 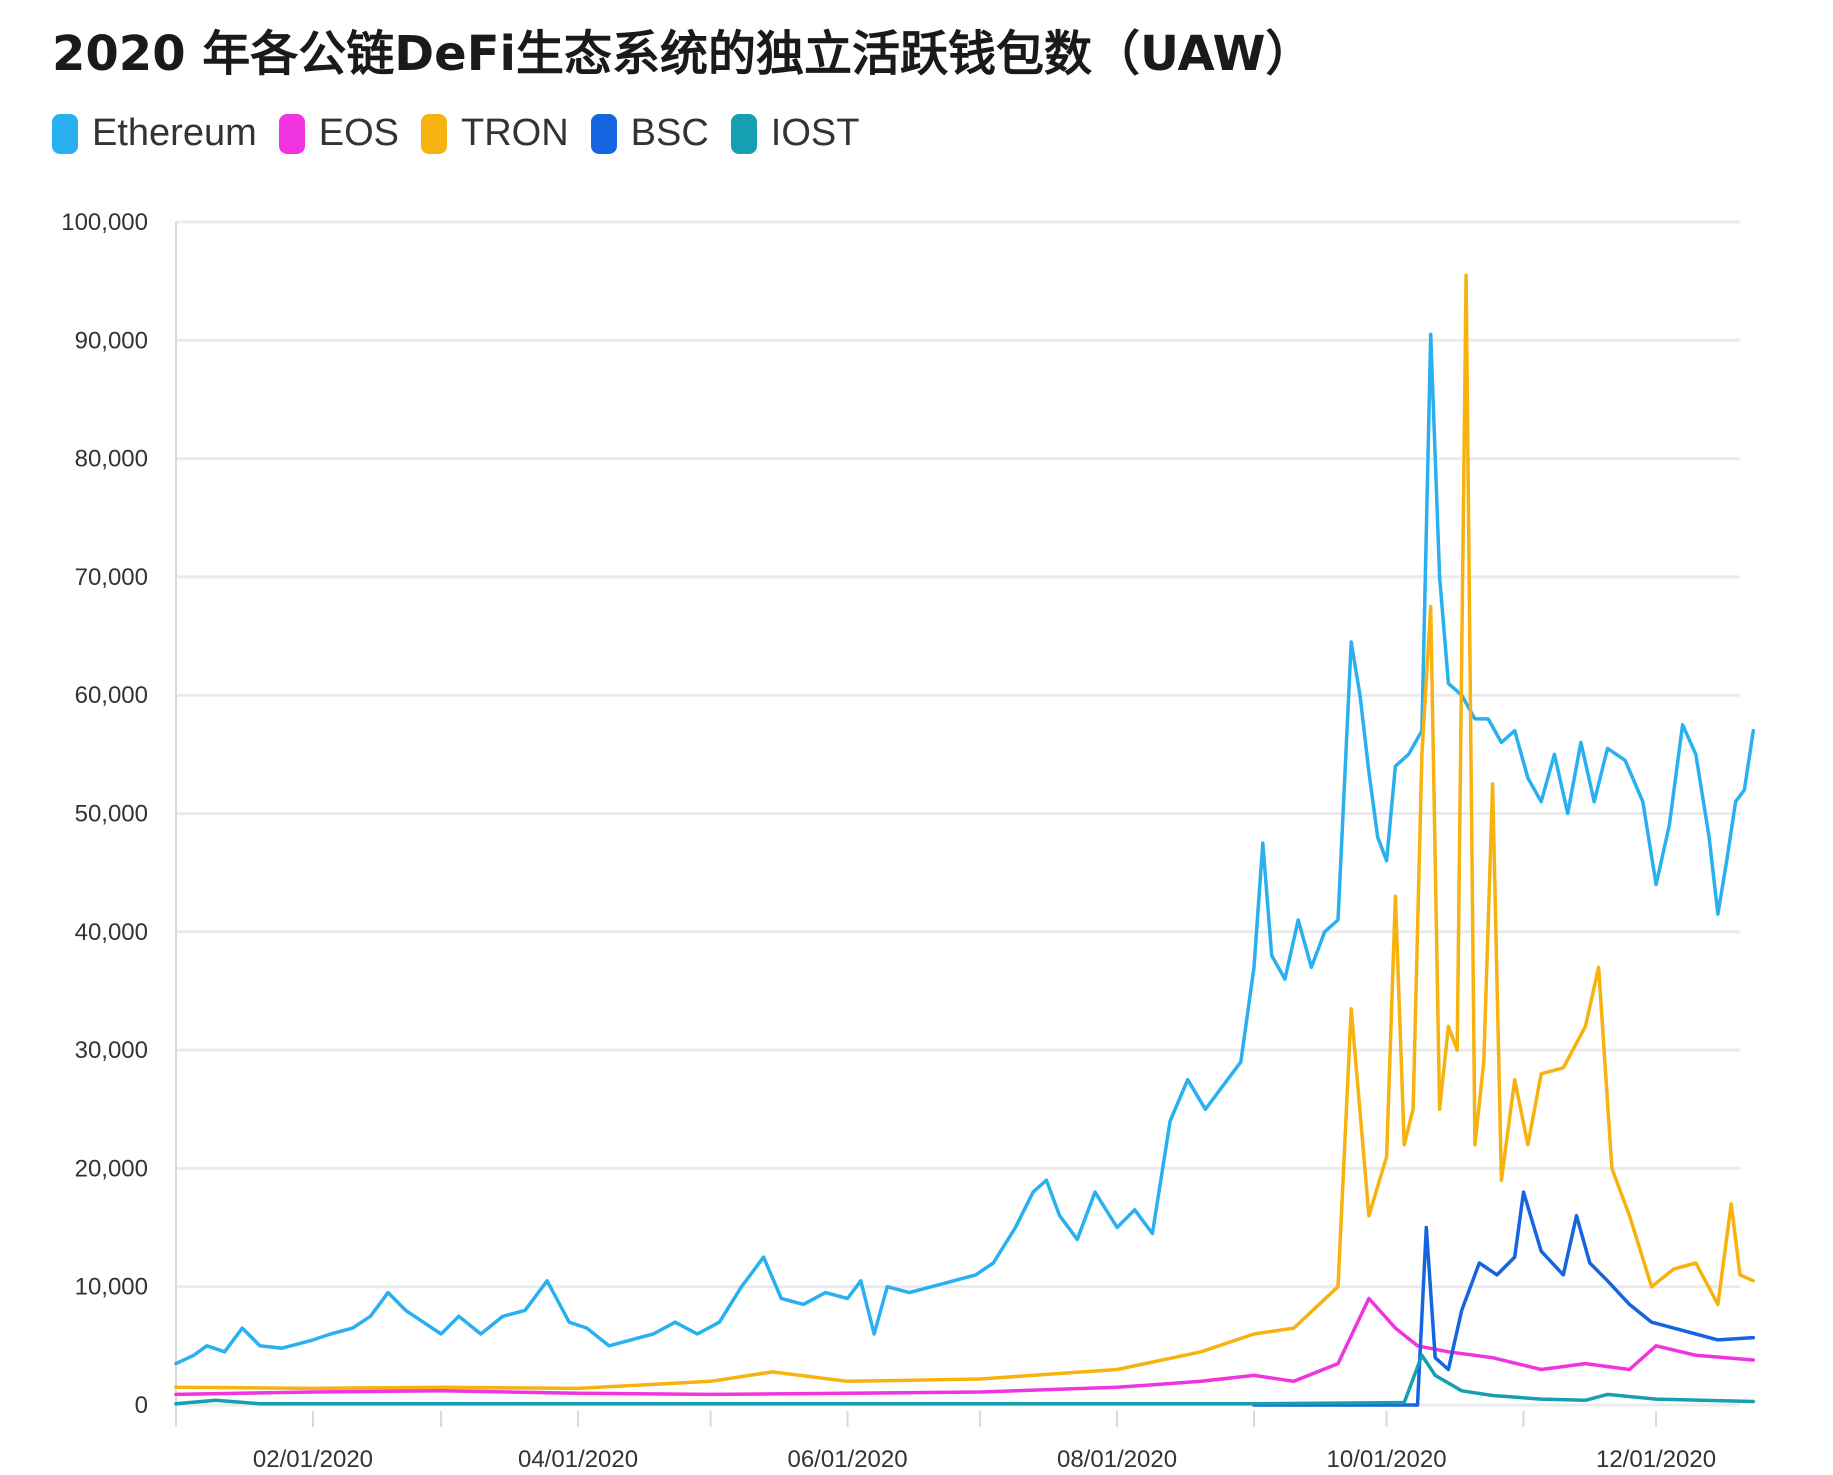 I want to click on legend-item-ethereum: Ethereum, so click(x=154, y=133).